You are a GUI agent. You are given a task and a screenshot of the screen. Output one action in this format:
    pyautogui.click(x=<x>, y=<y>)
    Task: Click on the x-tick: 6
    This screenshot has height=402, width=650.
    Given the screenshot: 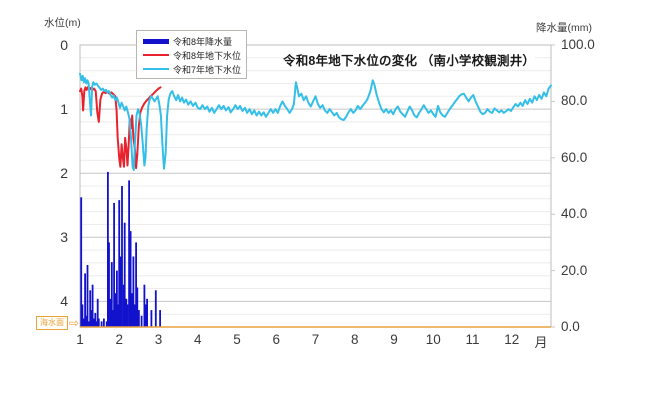 What is the action you would take?
    pyautogui.click(x=276, y=339)
    